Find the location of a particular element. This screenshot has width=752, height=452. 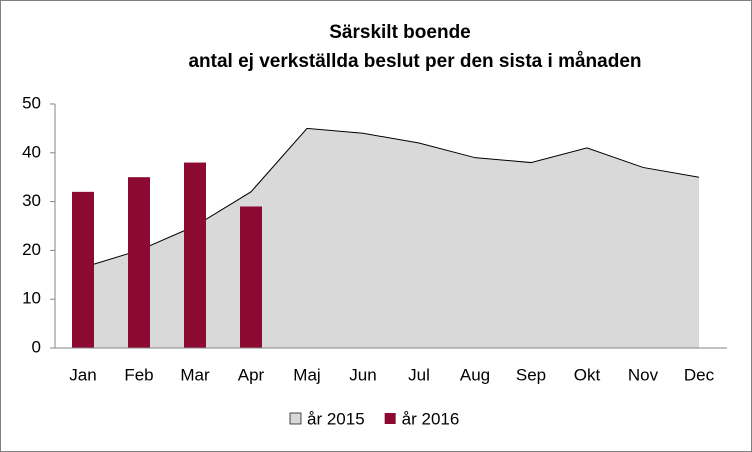

x-tick-label: Apr is located at coordinates (251, 374).